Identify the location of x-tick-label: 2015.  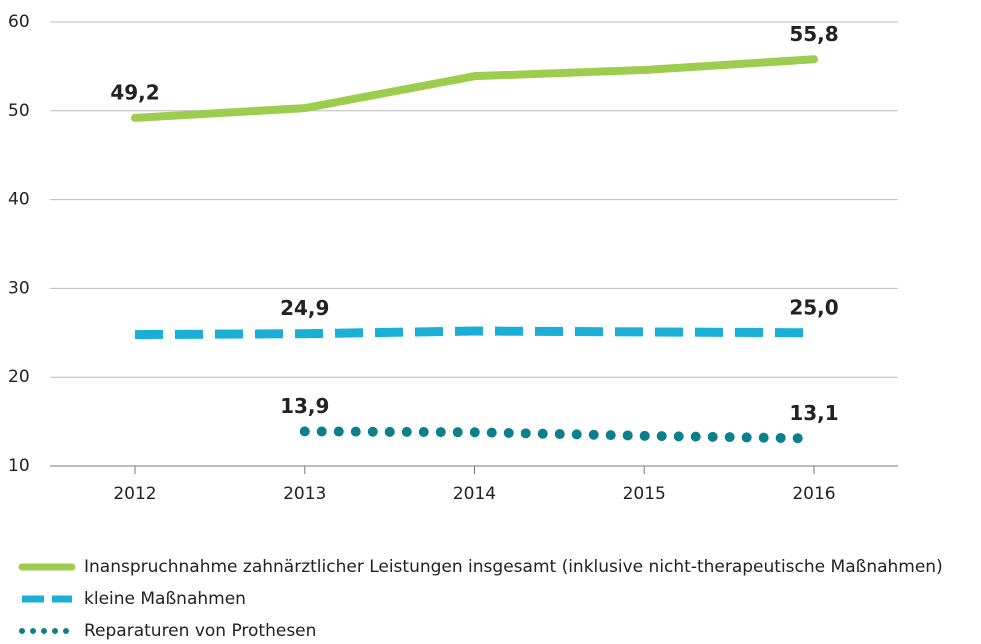
(644, 494).